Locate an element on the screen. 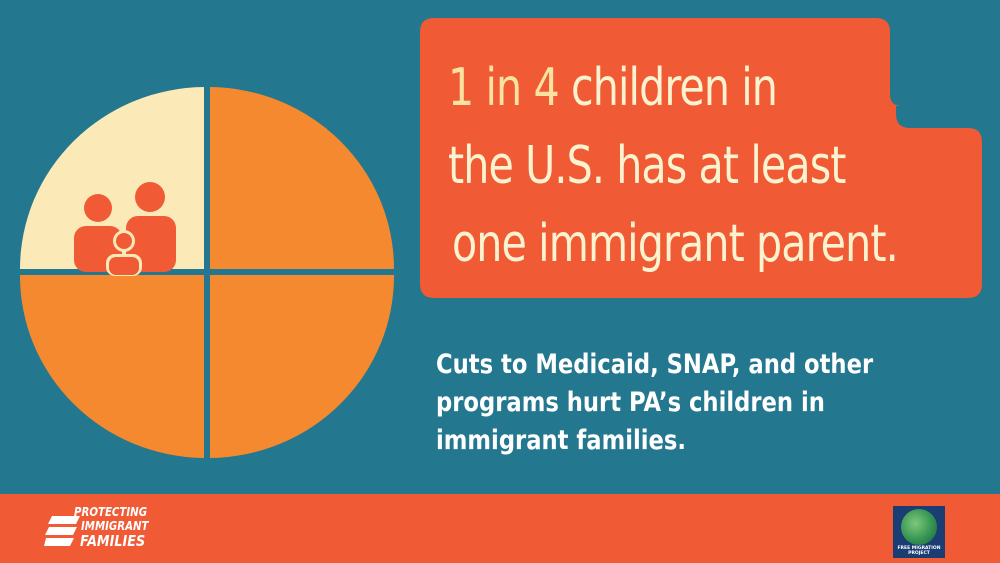  fmp-label: FREE MIGRATION PROJECT is located at coordinates (919, 551).